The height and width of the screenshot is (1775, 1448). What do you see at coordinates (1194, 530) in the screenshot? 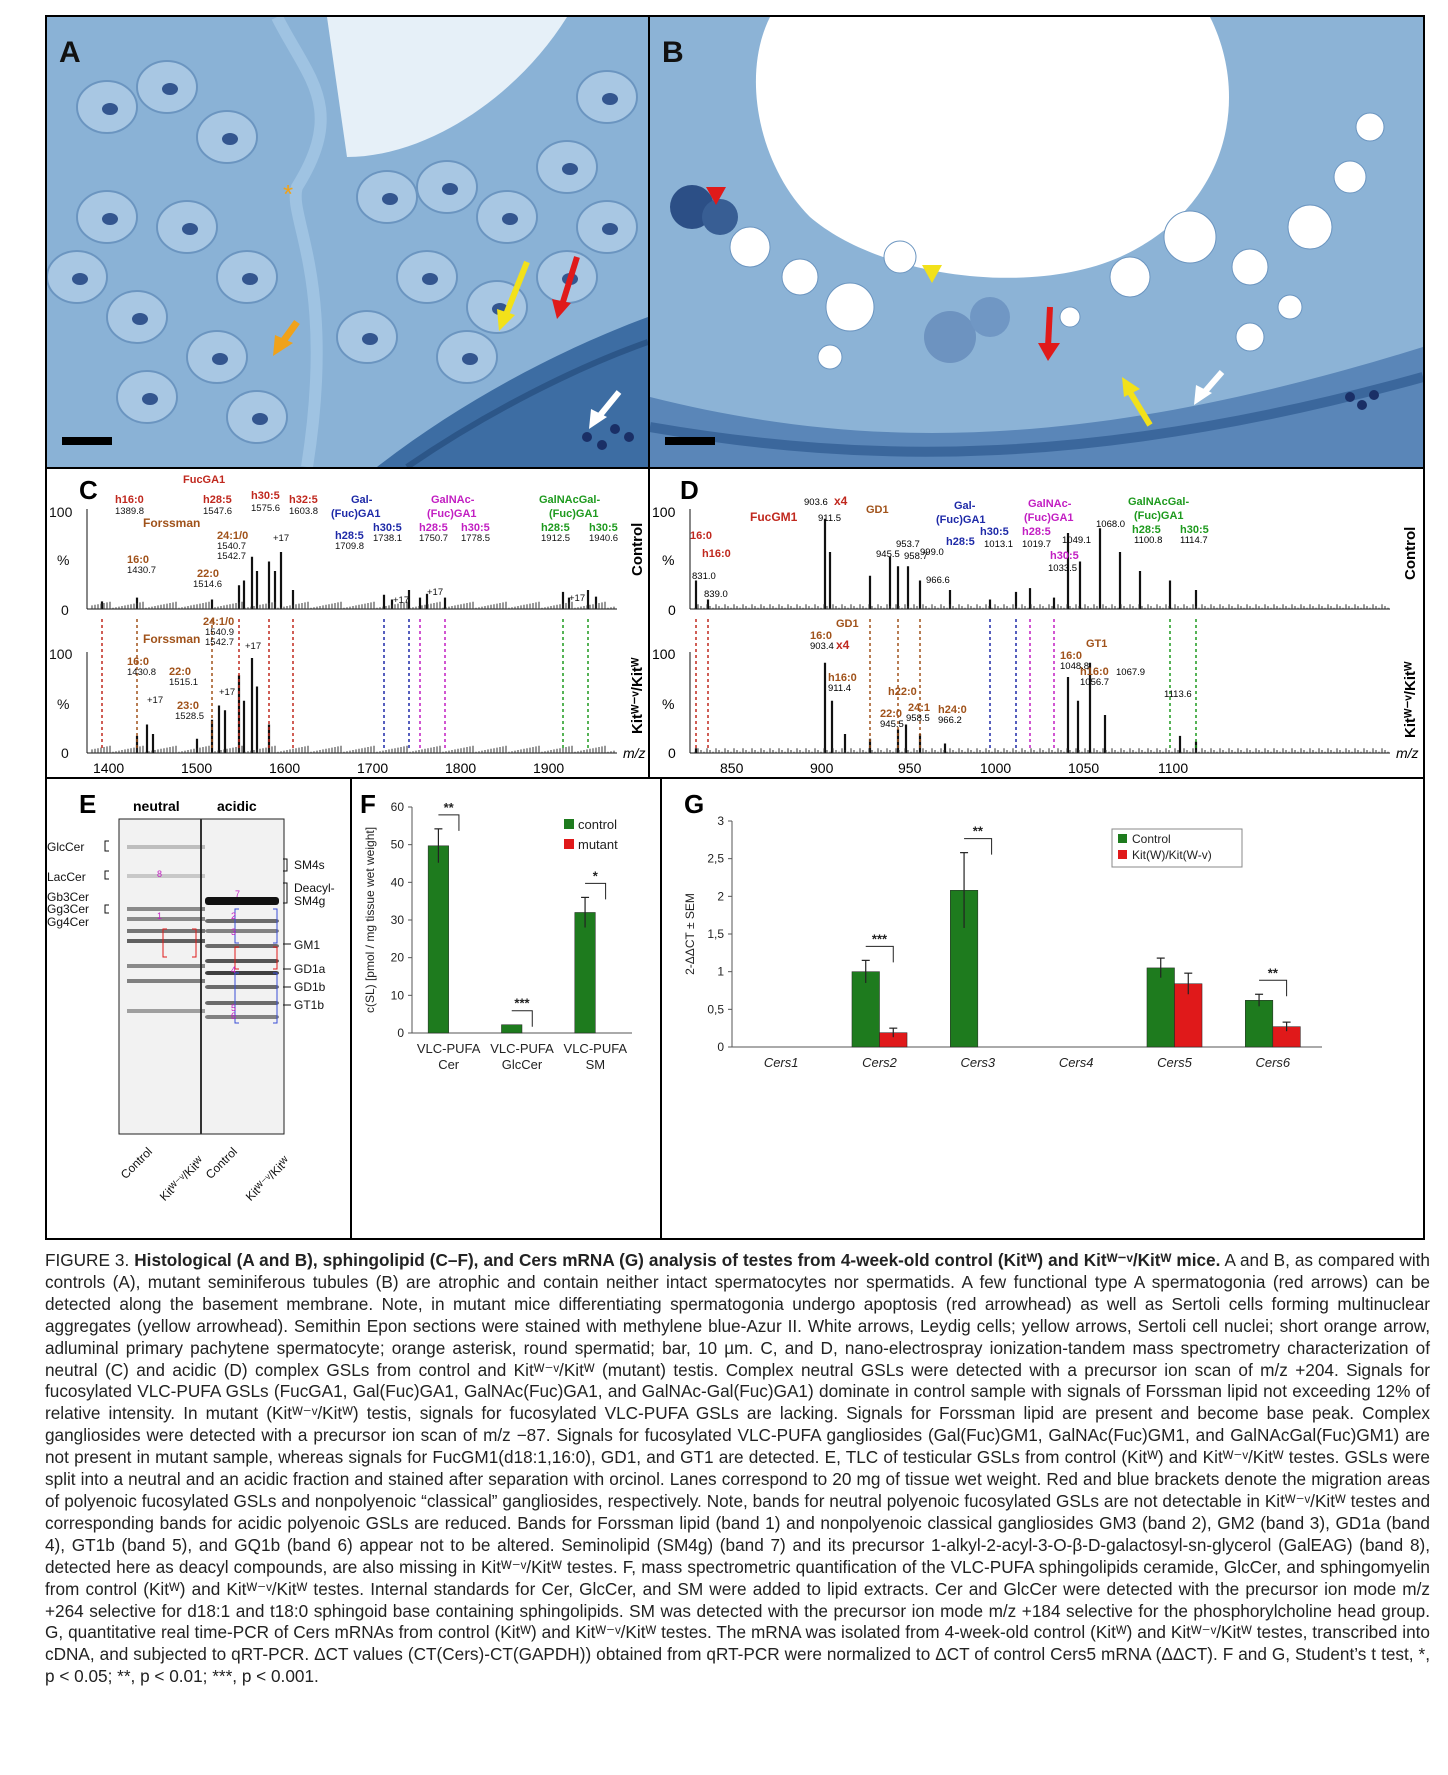
I see `d-ann-galnacgal-h305: h30:5` at bounding box center [1194, 530].